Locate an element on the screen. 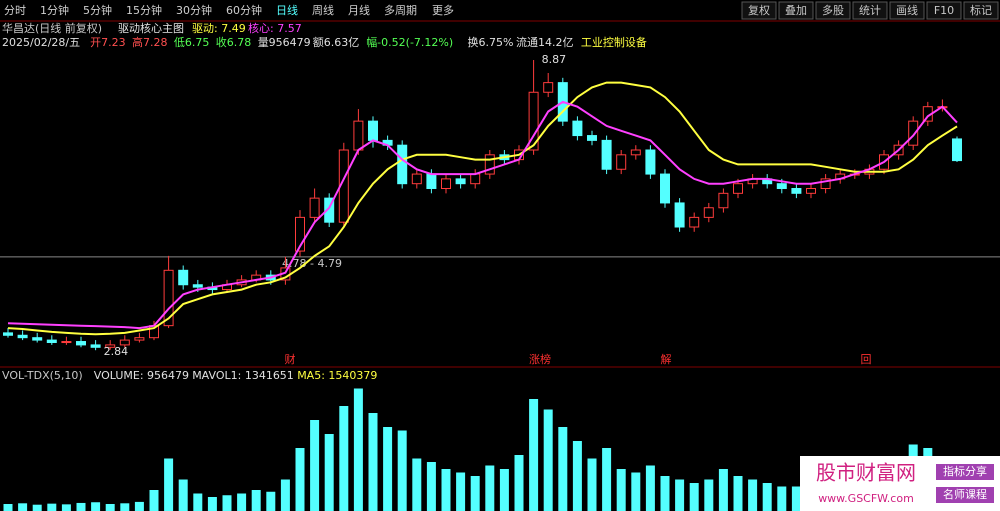  low-label: 2.84 is located at coordinates (116, 351).